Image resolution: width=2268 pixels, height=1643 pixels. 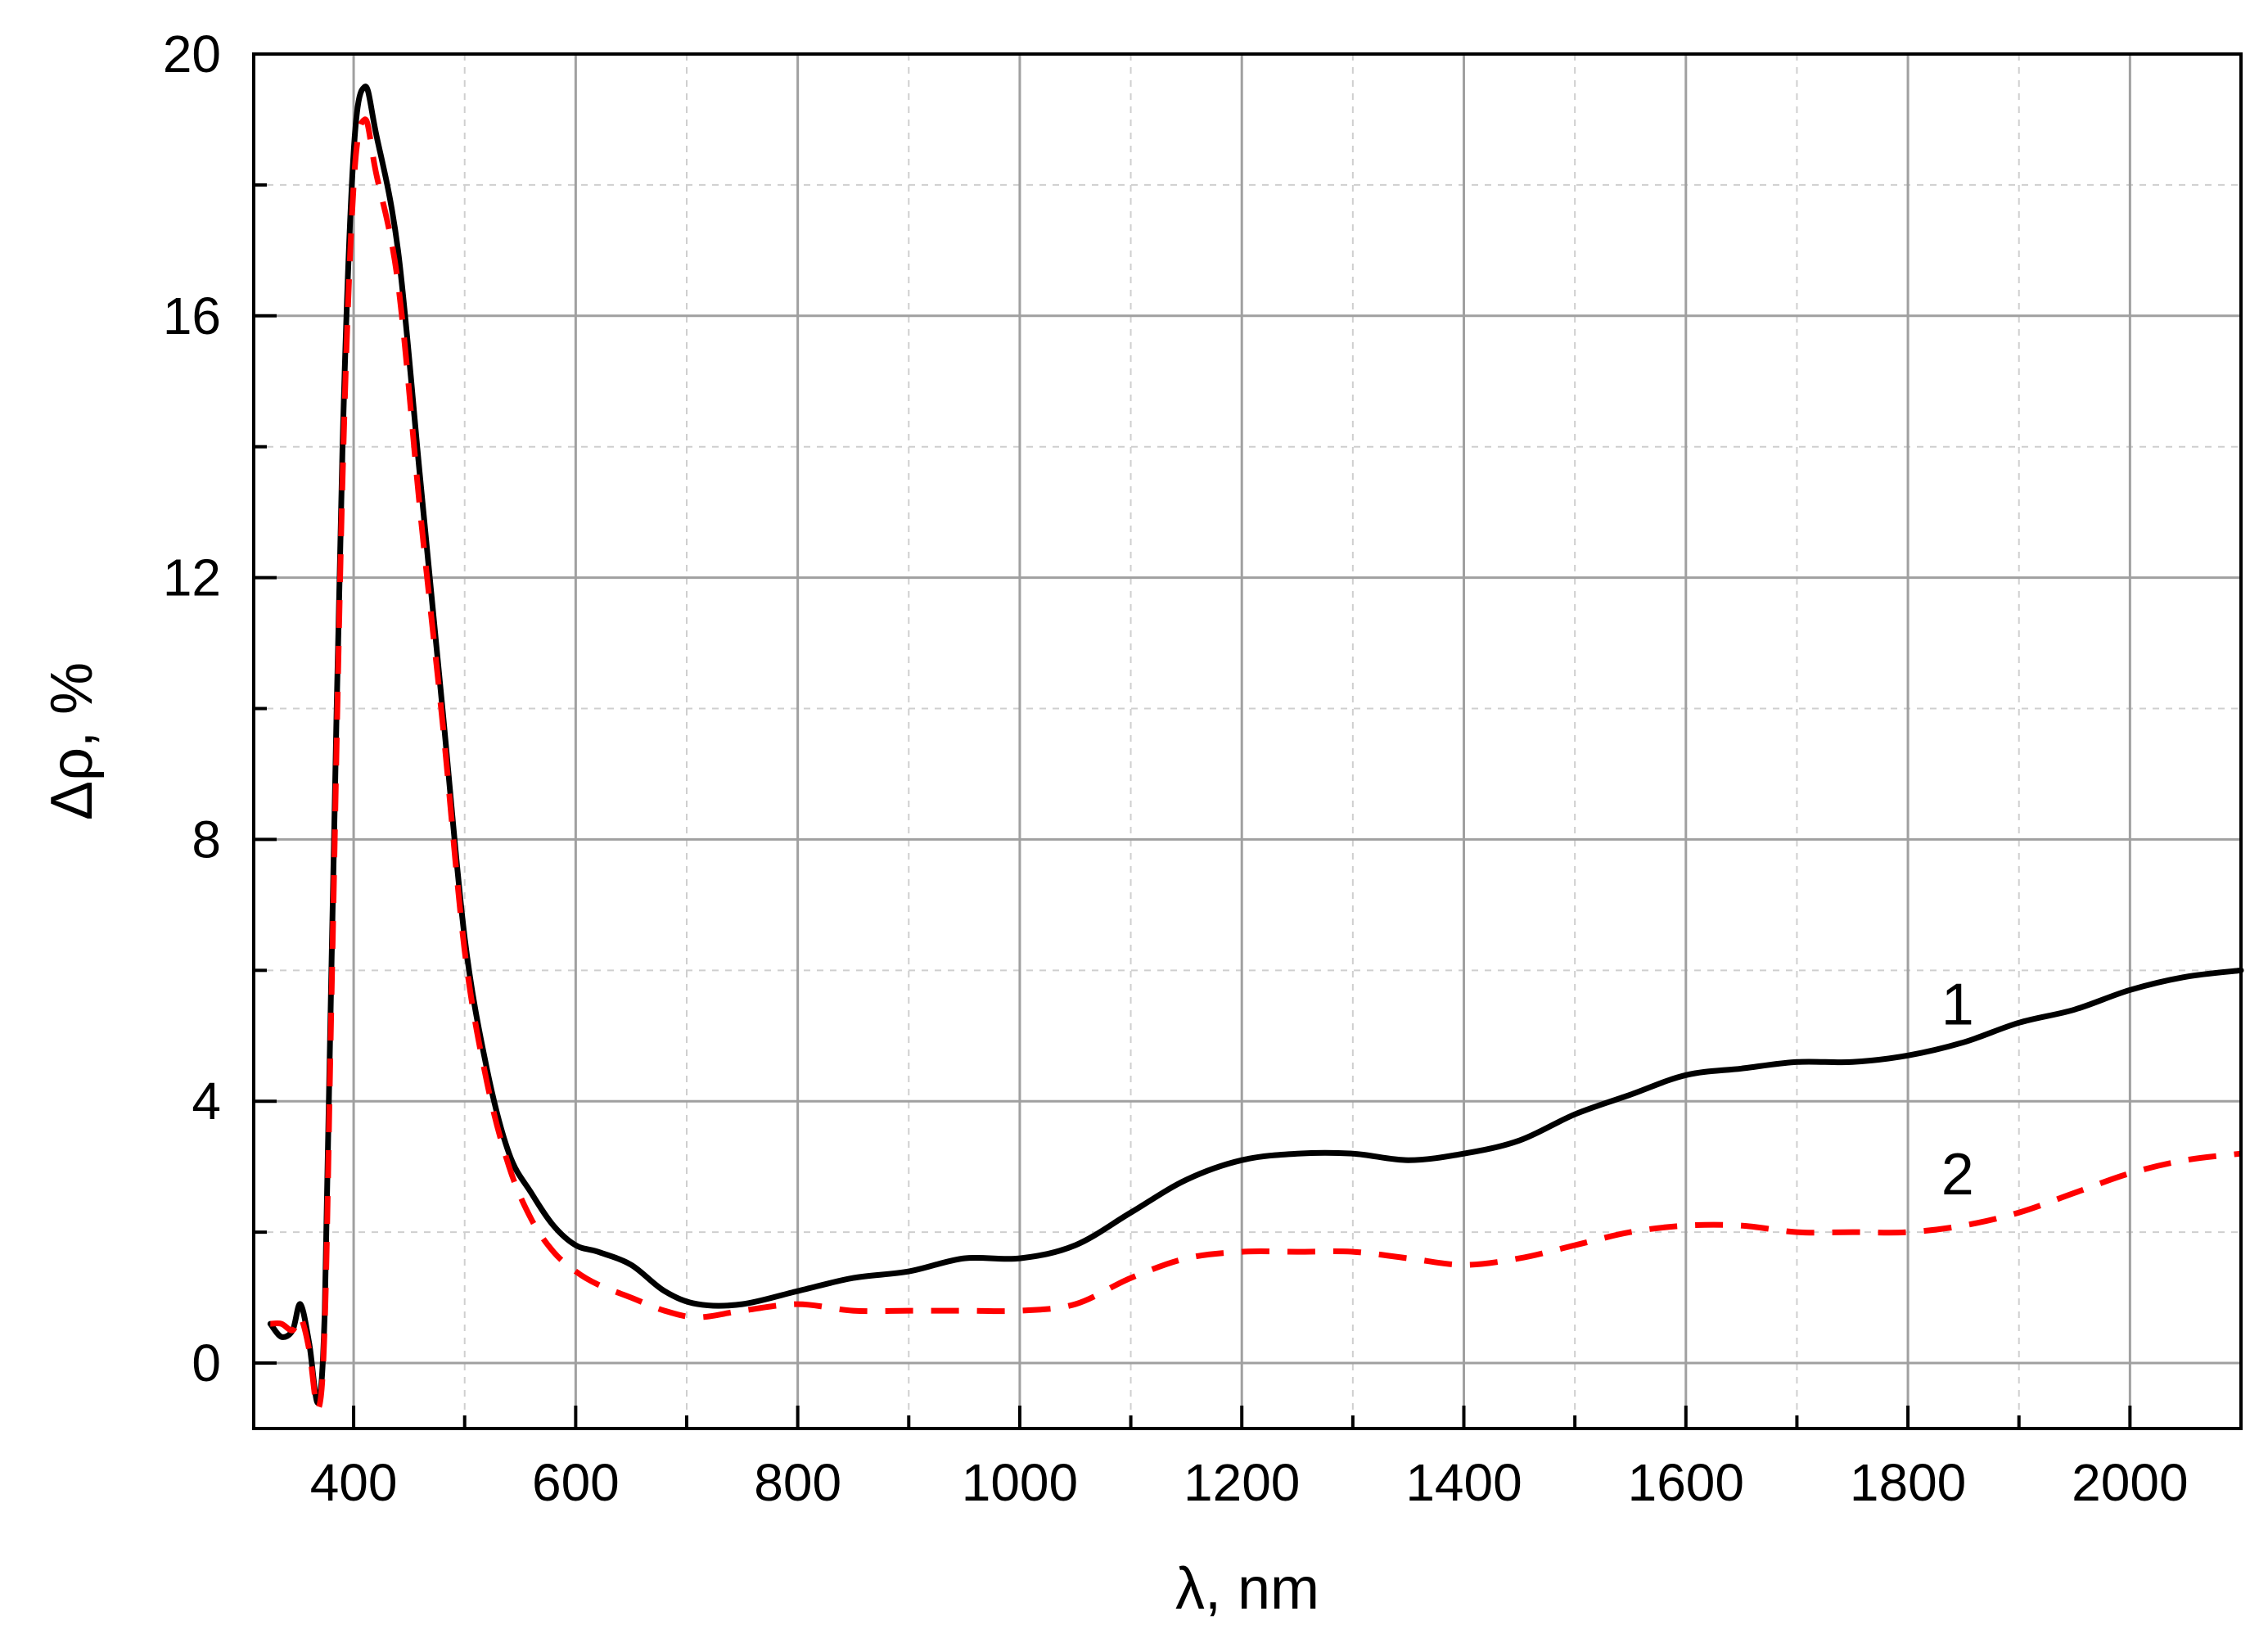 I want to click on x-tick-label: 400, so click(x=354, y=1483).